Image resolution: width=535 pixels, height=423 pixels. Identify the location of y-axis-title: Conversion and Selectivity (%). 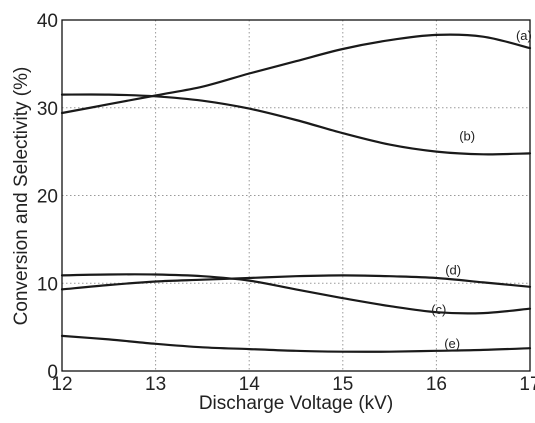
(21, 196).